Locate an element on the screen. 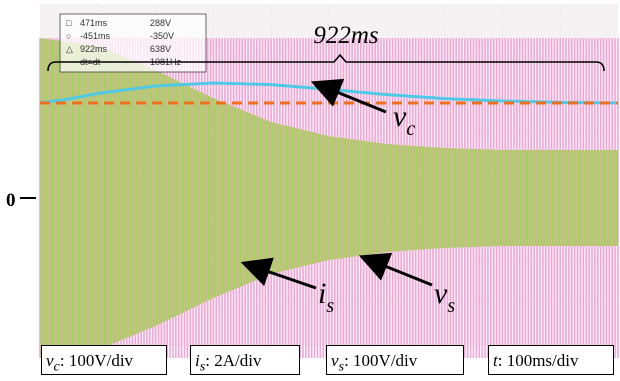  vc-label: vc is located at coordinates (404, 120).